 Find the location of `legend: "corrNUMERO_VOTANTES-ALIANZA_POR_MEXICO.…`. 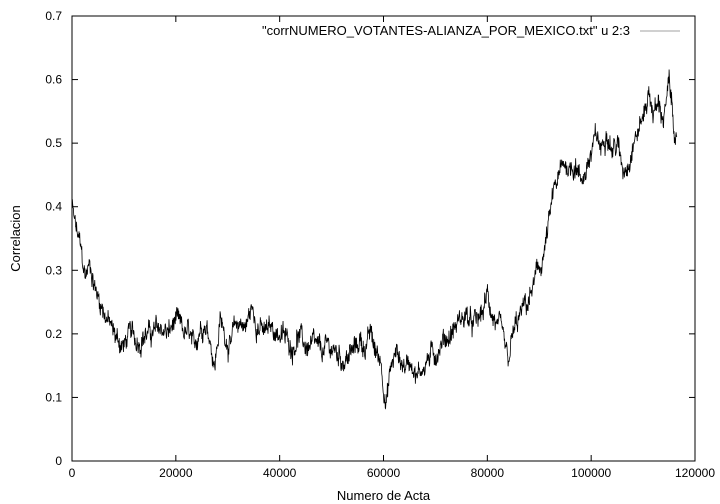

legend: "corrNUMERO_VOTANTES-ALIANZA_POR_MEXICO.… is located at coordinates (471, 30).